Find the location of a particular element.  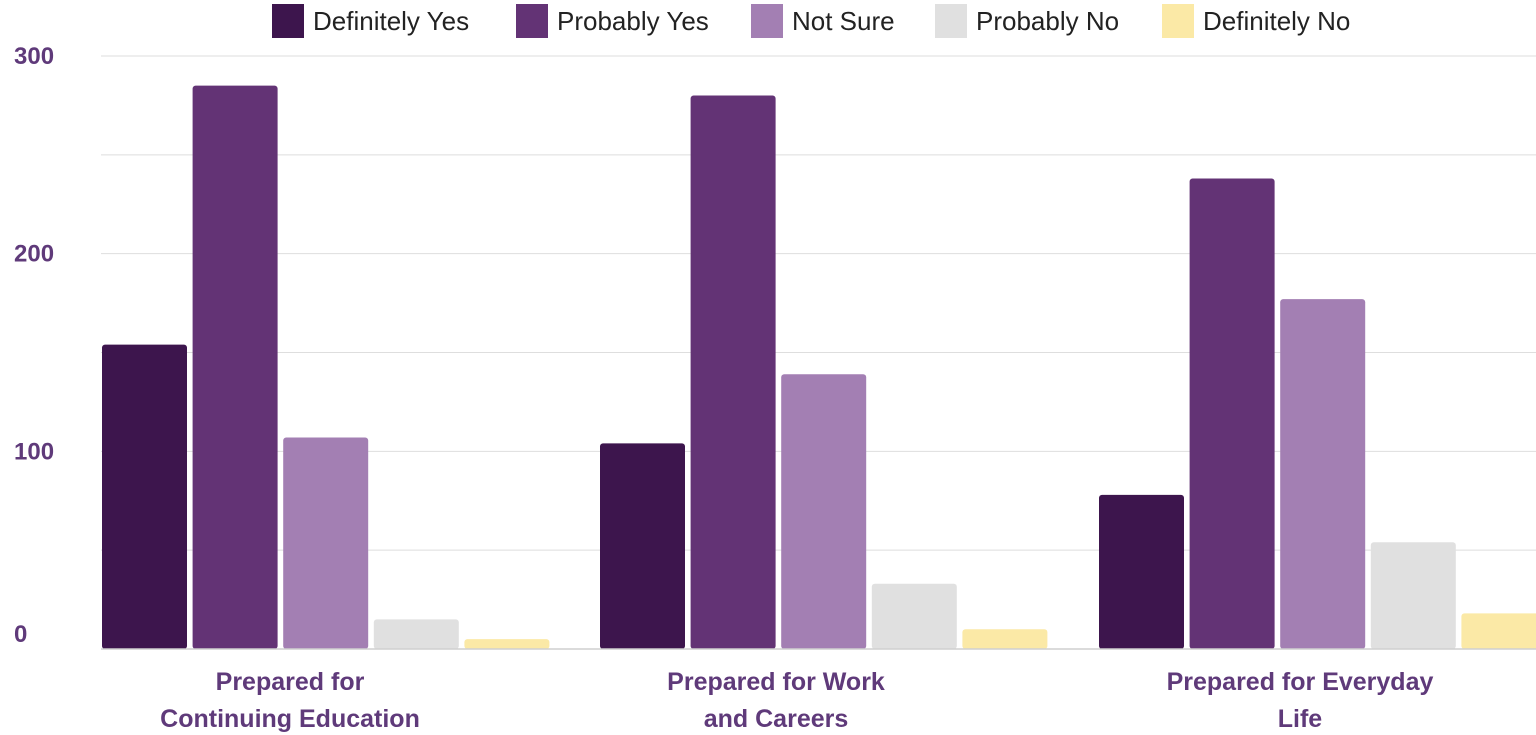

legend-label: Definitely No is located at coordinates (1276, 21).